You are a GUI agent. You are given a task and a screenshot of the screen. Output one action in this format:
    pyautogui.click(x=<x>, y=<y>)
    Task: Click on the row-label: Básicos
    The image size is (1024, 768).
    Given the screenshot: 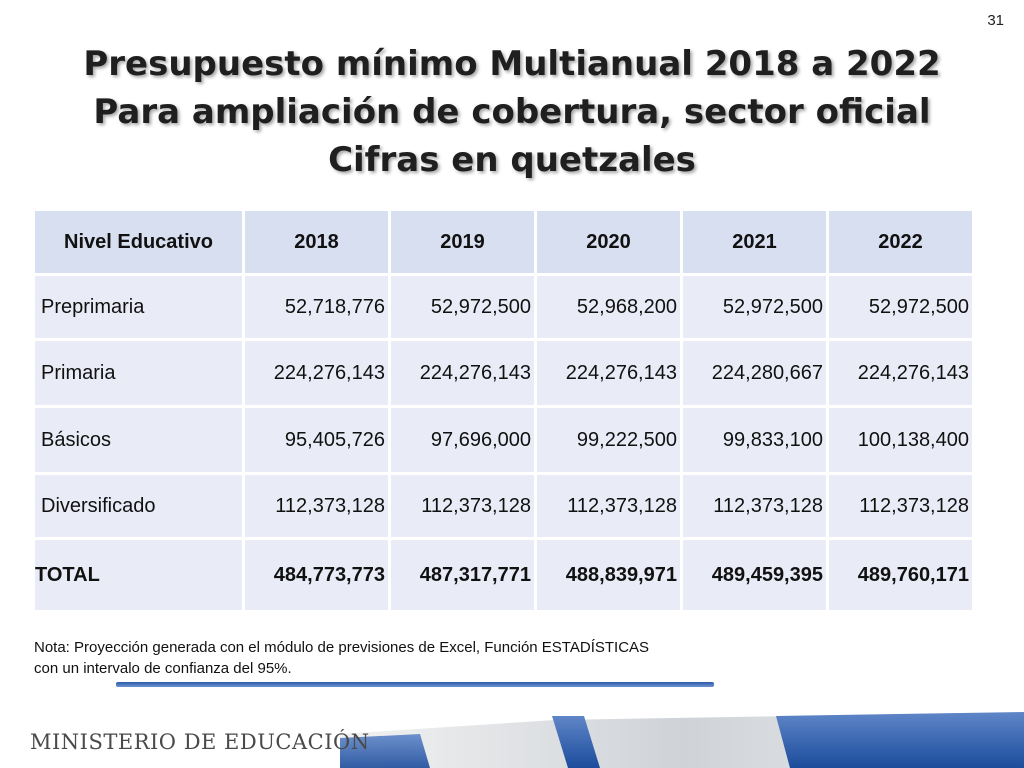 What is the action you would take?
    pyautogui.click(x=138, y=440)
    